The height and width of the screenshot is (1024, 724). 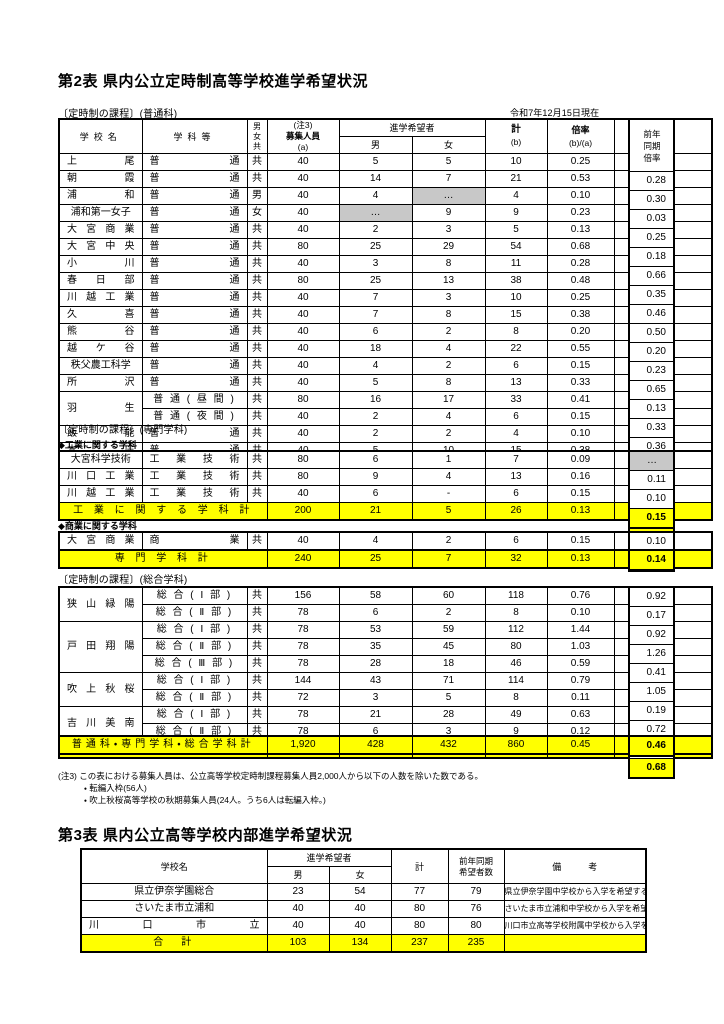 I want to click on table2-senmon-total-table: 専 門 学 科 計 240 25 7 32 0.13, so click(x=385, y=559).